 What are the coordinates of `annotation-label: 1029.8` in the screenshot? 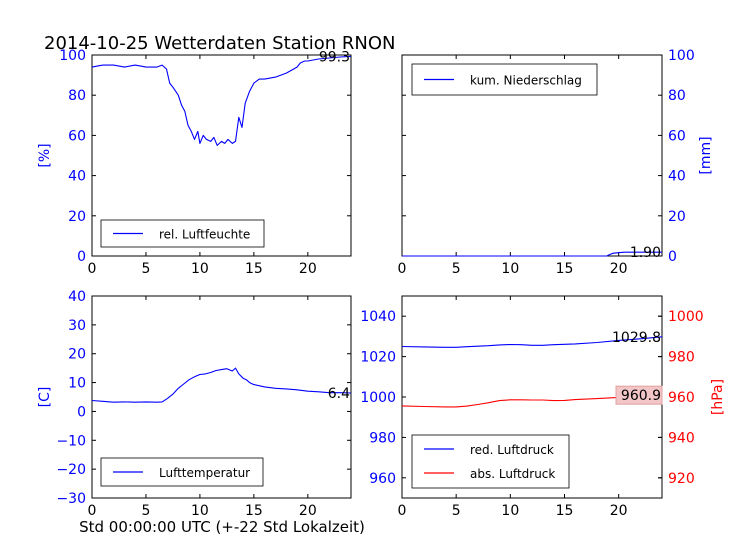 It's located at (636, 338).